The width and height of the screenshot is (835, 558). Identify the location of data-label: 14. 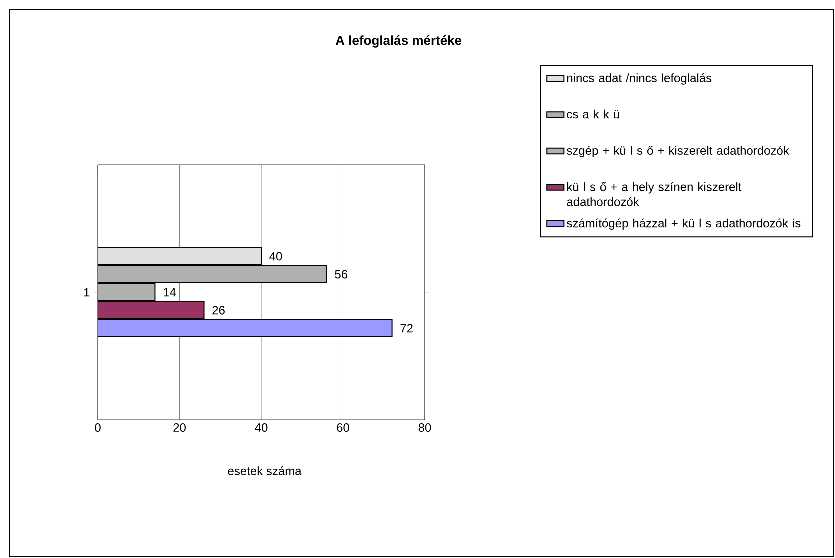
(170, 292).